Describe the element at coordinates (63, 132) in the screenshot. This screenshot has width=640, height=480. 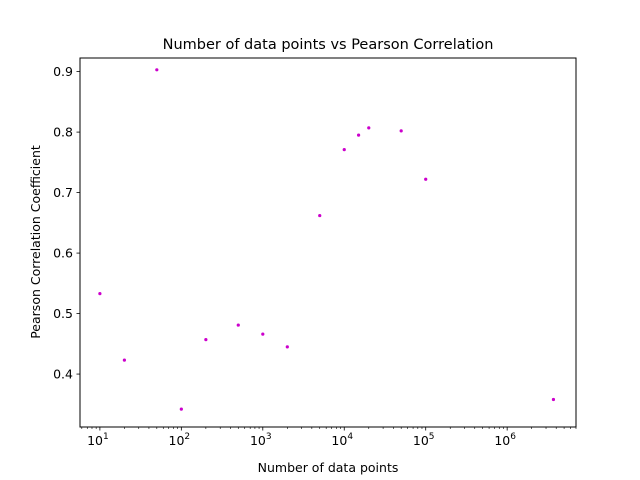
I see `y-tick-label: 0.8` at that location.